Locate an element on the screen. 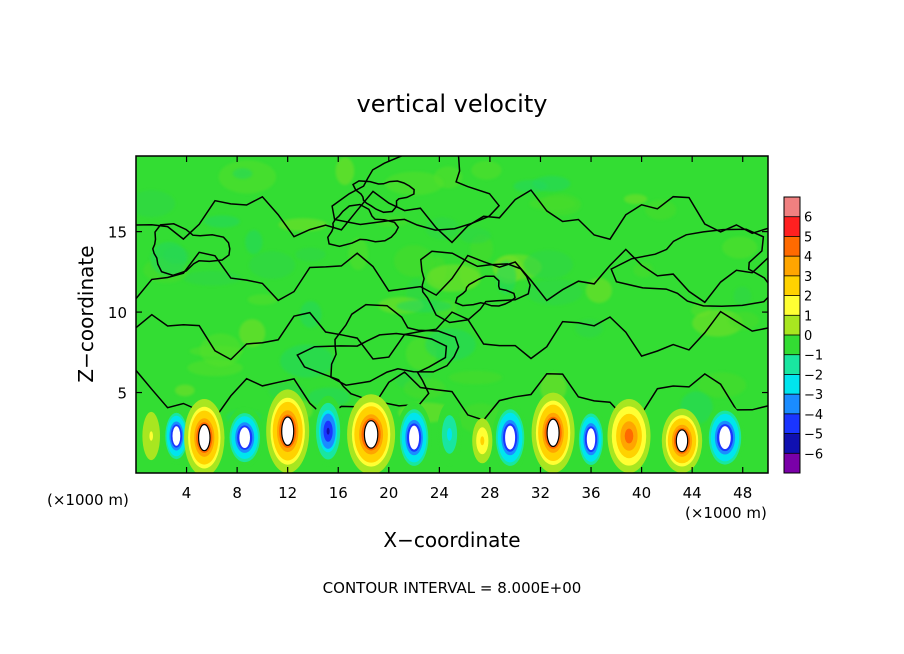 This screenshot has width=904, height=654. x-axis-label: X−coordinate is located at coordinates (451, 540).